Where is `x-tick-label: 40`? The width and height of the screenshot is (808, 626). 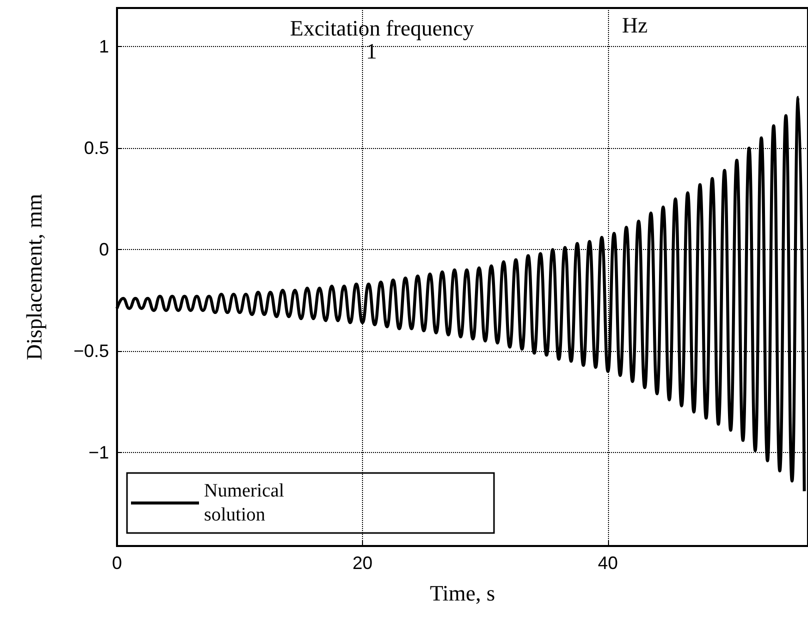 x-tick-label: 40 is located at coordinates (608, 563).